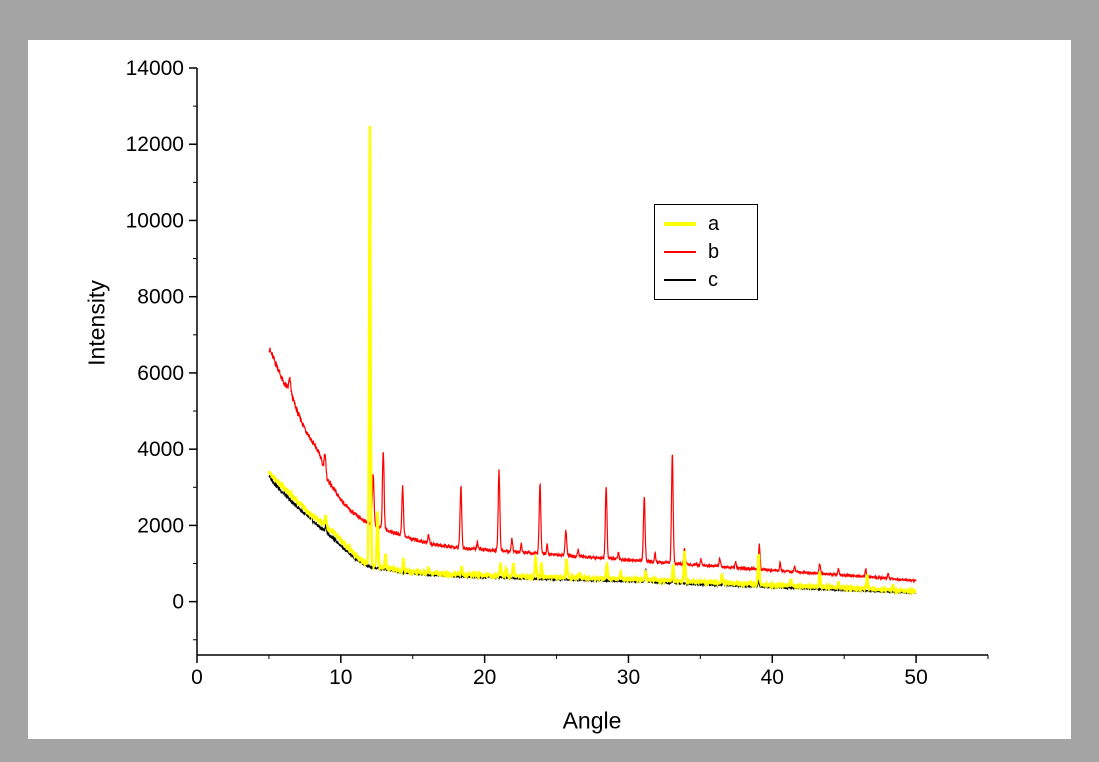 This screenshot has height=762, width=1099. What do you see at coordinates (772, 677) in the screenshot?
I see `x-tick-label: 40` at bounding box center [772, 677].